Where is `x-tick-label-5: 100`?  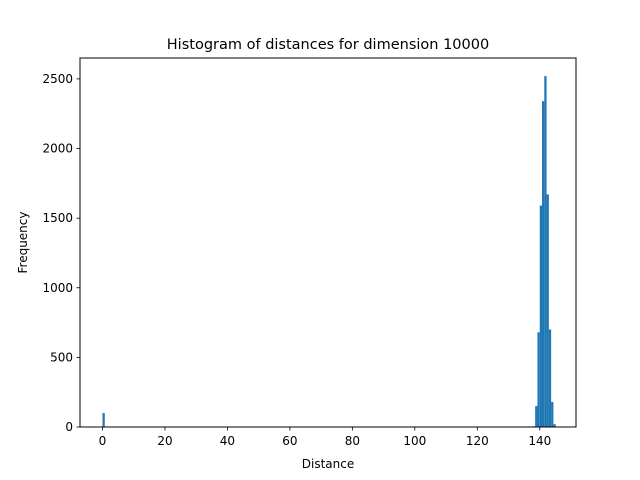 x-tick-label-5: 100 is located at coordinates (414, 441).